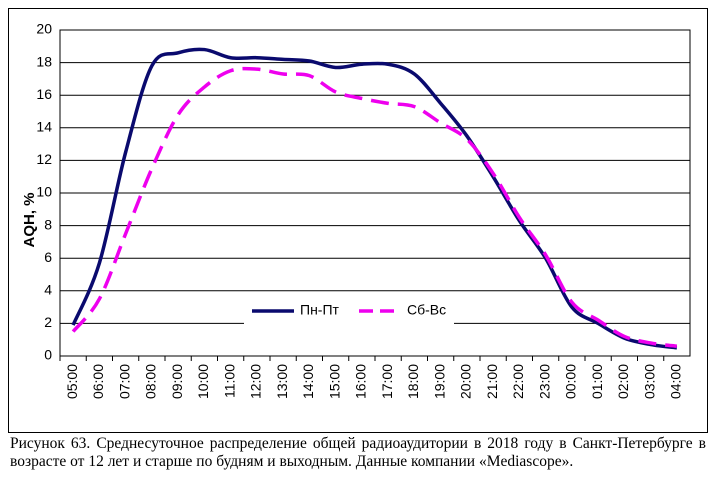  Describe the element at coordinates (413, 381) in the screenshot. I see `x-tick-label: 18:00` at that location.